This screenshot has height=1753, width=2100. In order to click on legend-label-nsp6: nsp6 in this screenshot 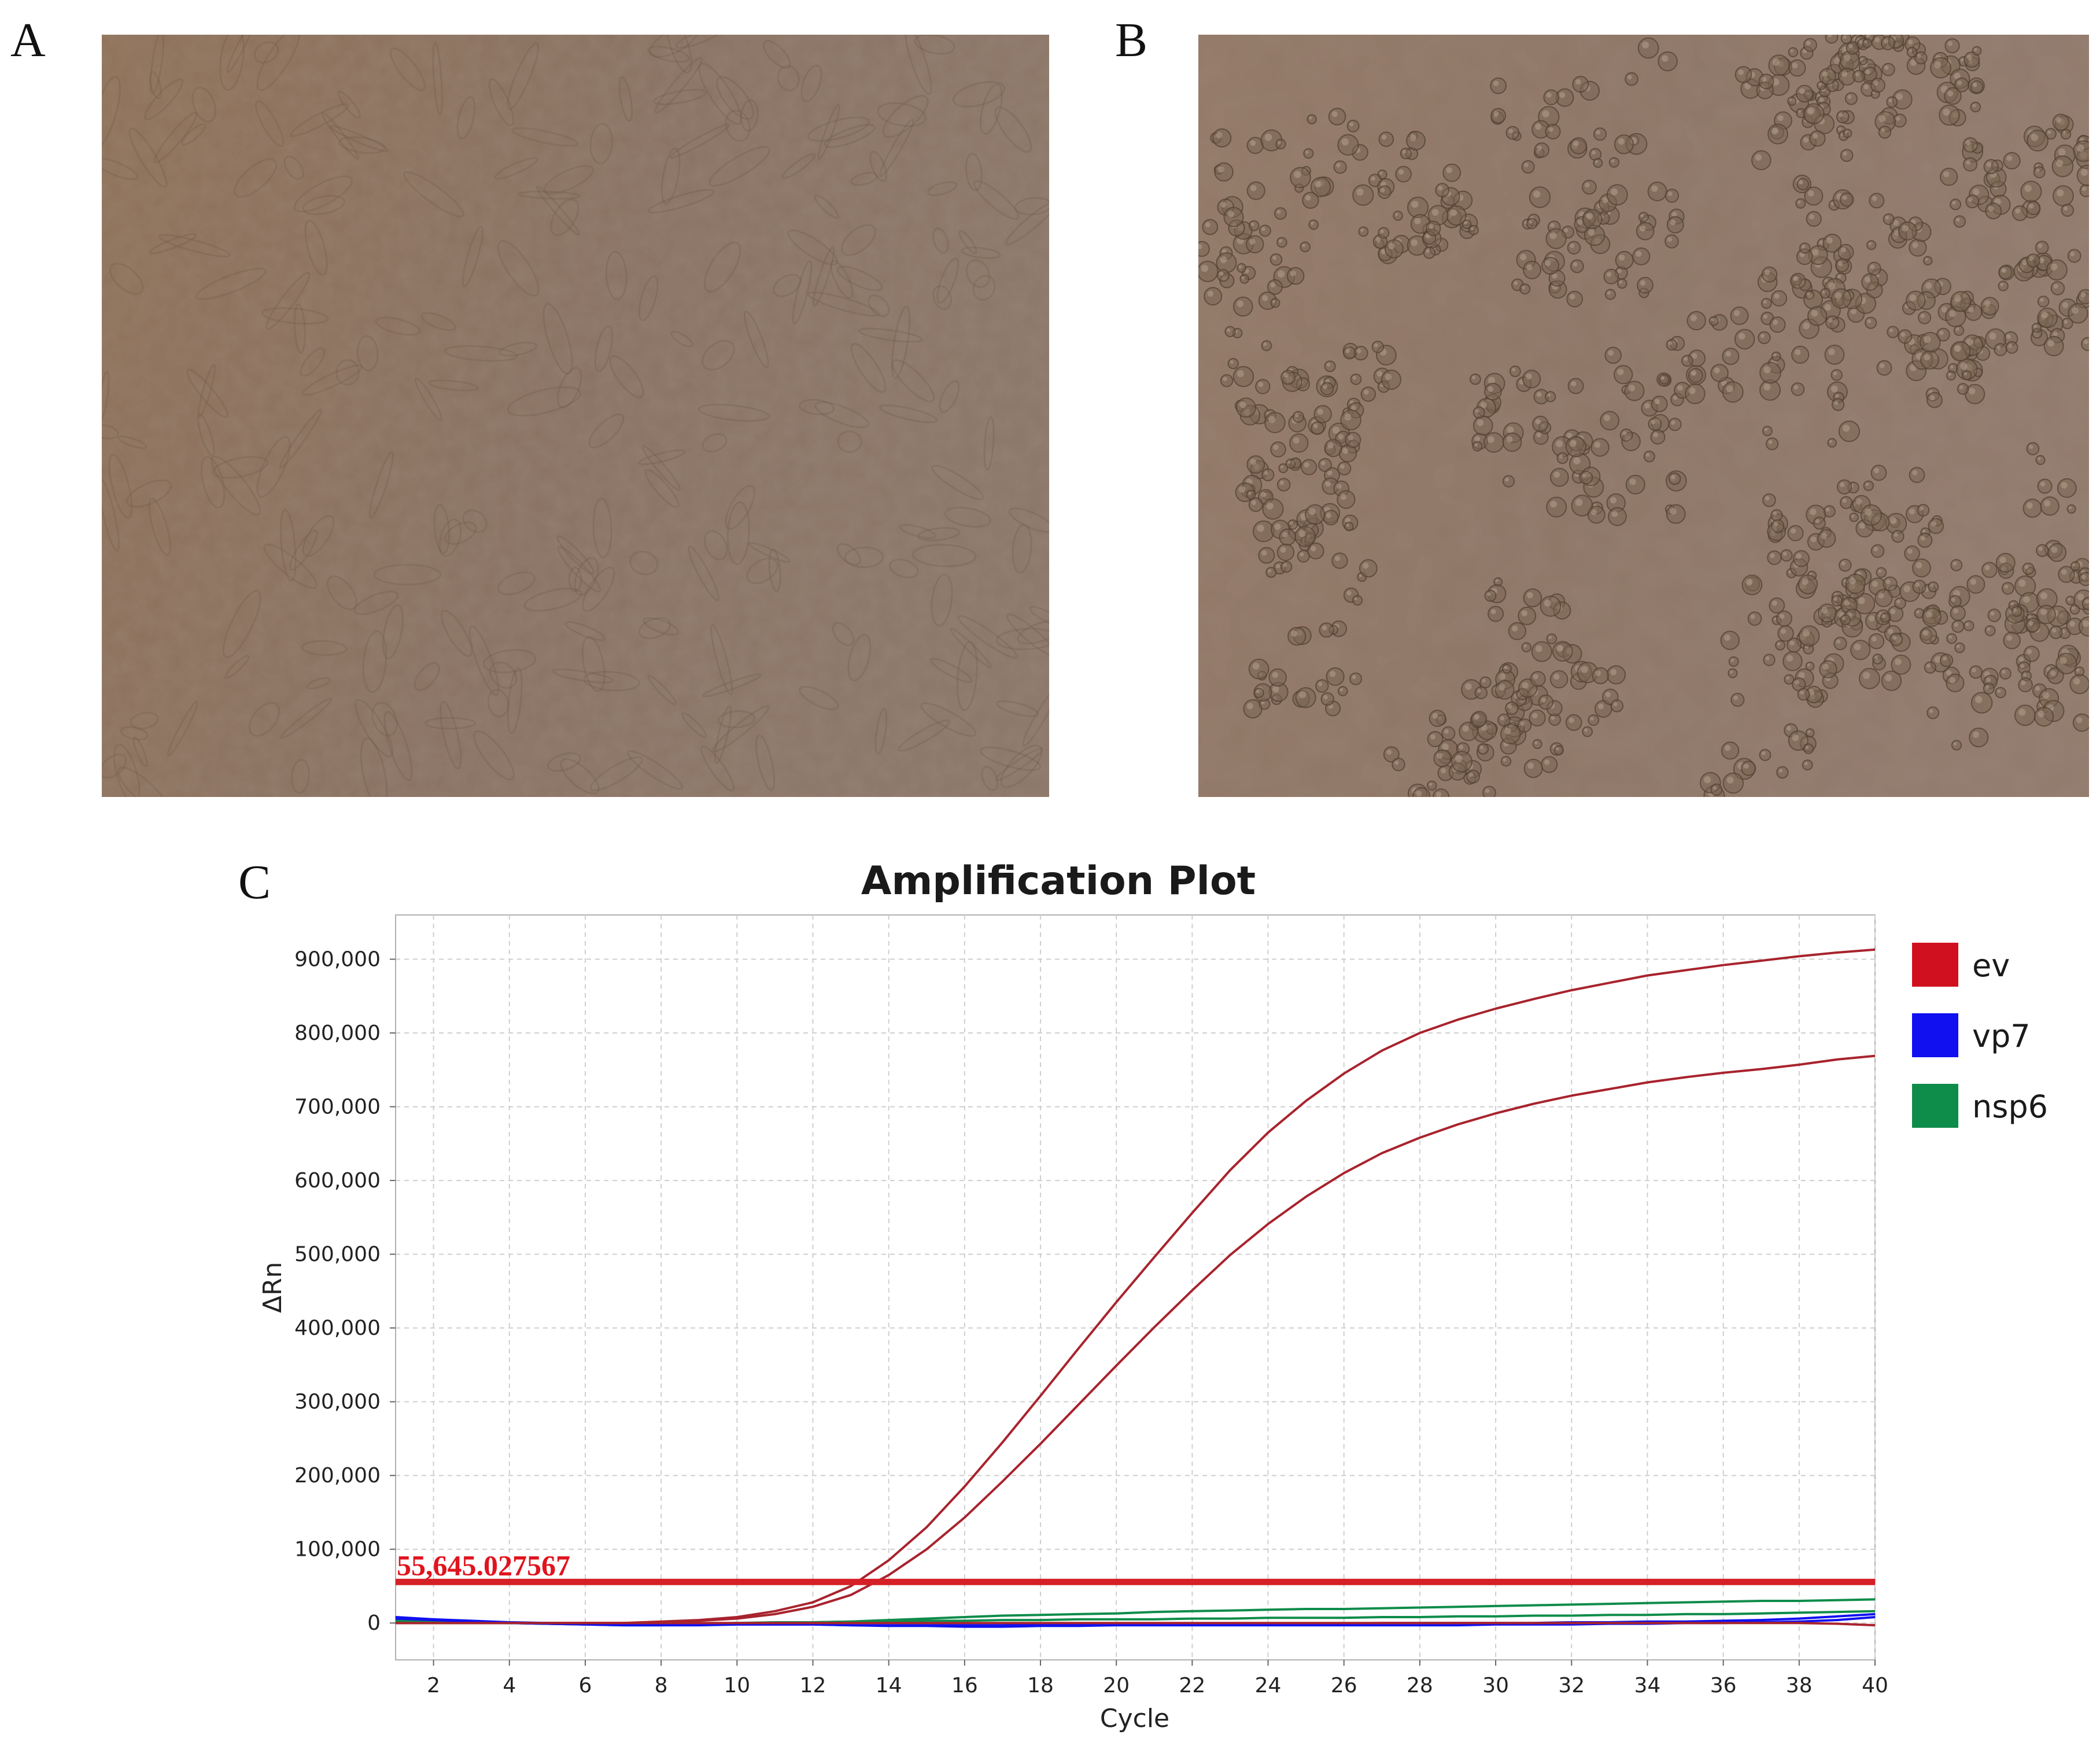, I will do `click(2010, 1106)`.